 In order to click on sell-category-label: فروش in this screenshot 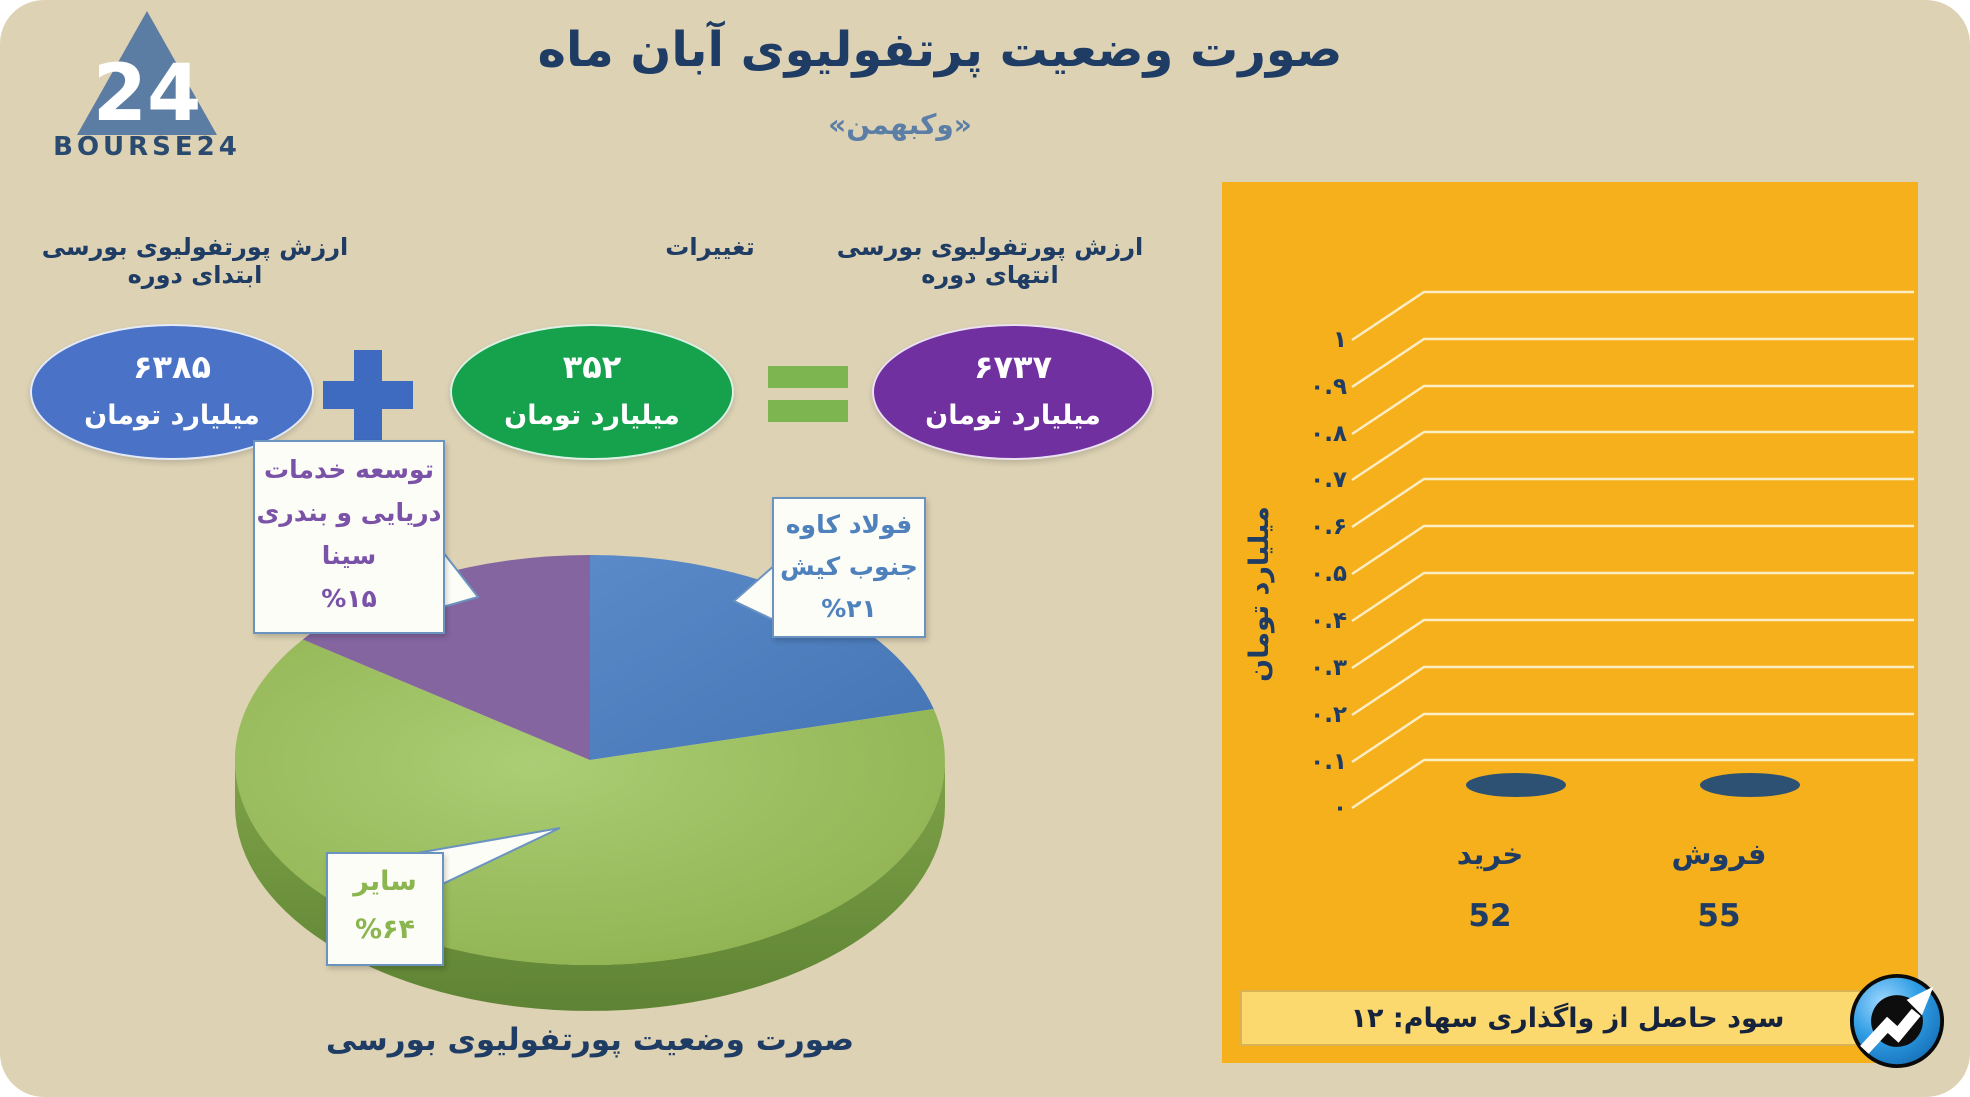, I will do `click(1719, 854)`.